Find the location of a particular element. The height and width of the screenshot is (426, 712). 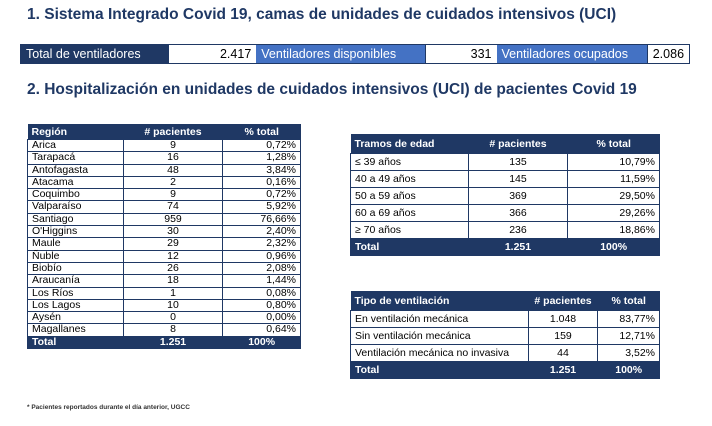

percent-cell: 0,16% is located at coordinates (261, 182).